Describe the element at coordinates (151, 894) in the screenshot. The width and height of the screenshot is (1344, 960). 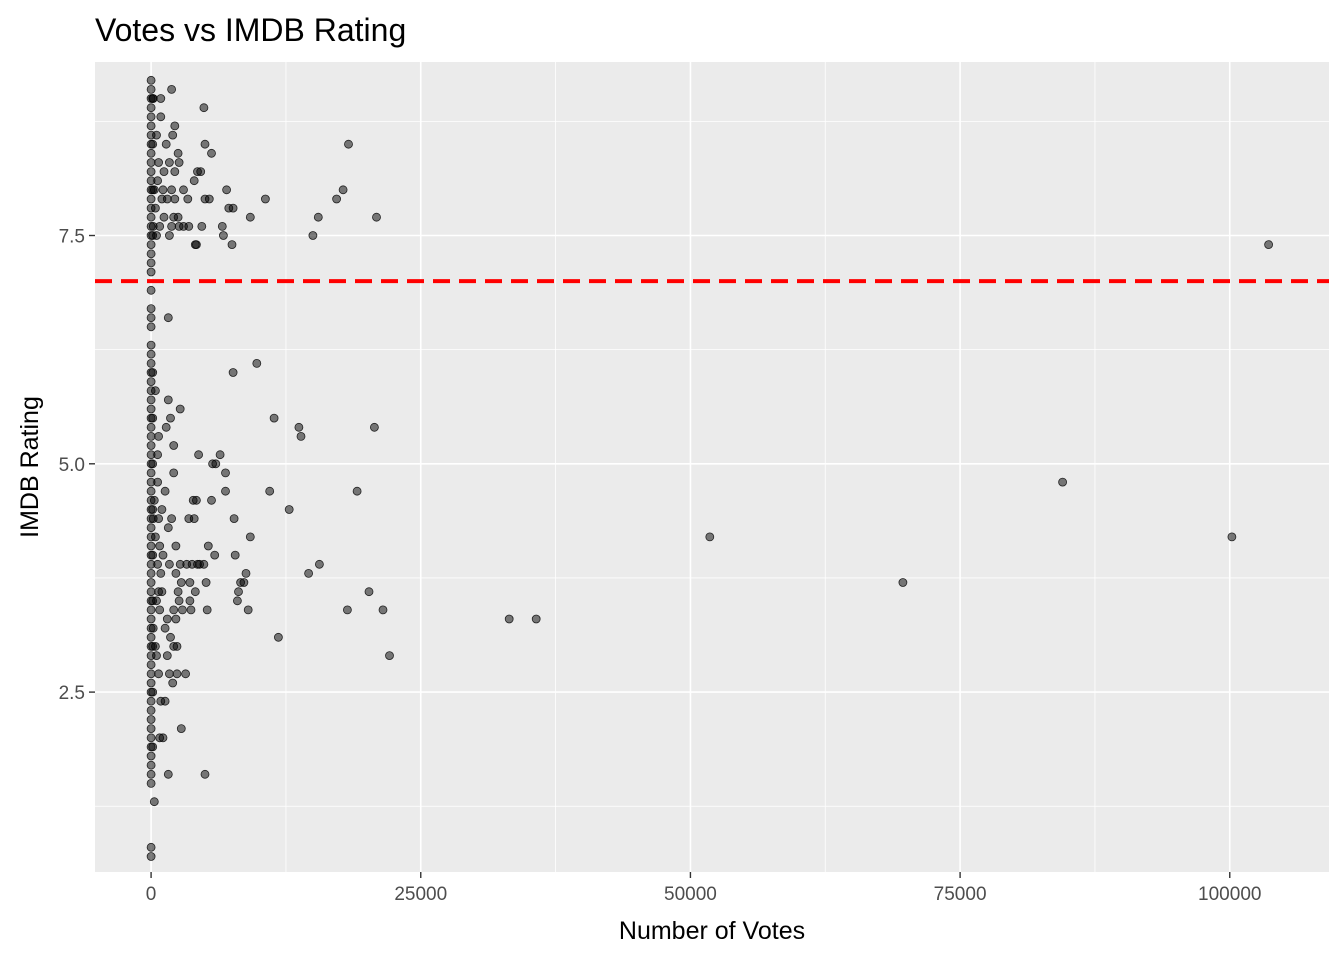
I see `x-tick-label: 0` at that location.